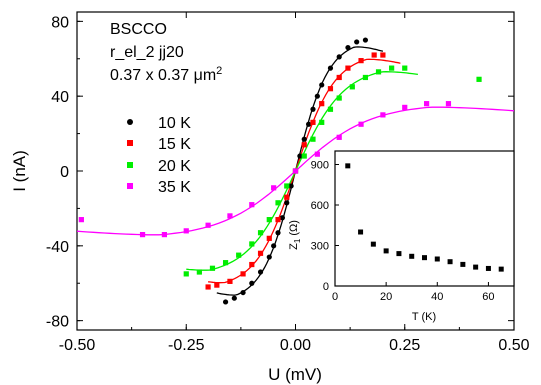 This screenshot has width=541, height=385. What do you see at coordinates (174, 123) in the screenshot?
I see `legend-label-10k: 10 K` at bounding box center [174, 123].